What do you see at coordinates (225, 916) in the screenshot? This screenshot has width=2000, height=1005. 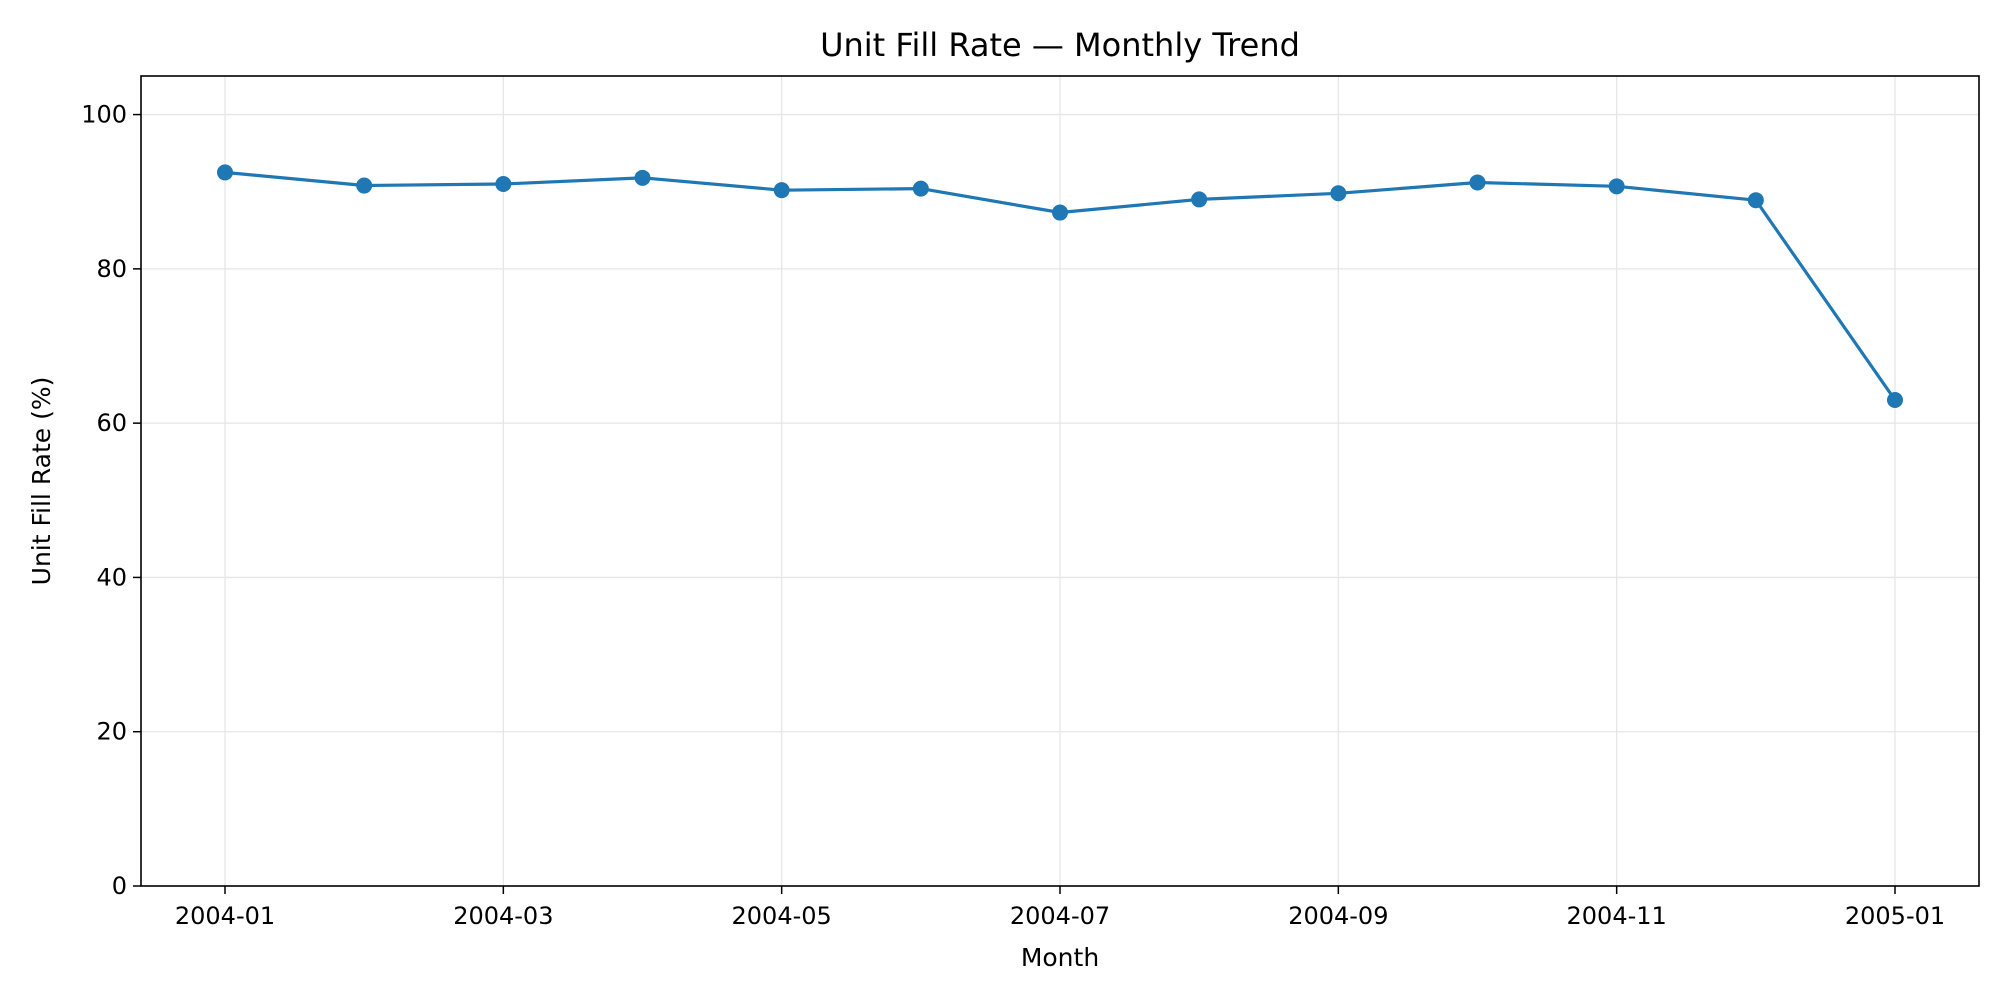 I see `x-tick-label: 2004-01` at bounding box center [225, 916].